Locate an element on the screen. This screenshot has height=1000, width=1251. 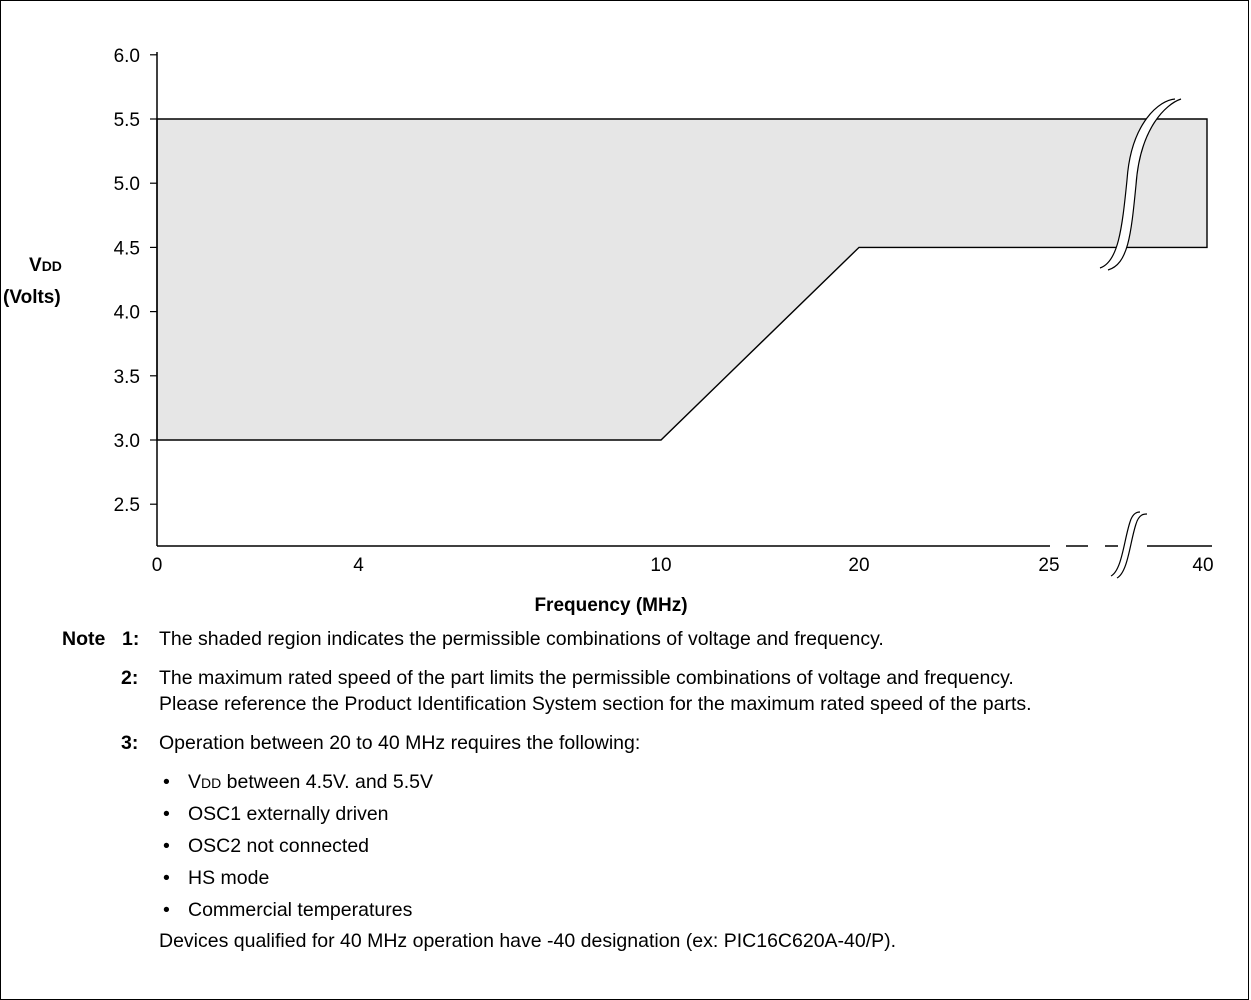
x-tick-label: 4 is located at coordinates (358, 565).